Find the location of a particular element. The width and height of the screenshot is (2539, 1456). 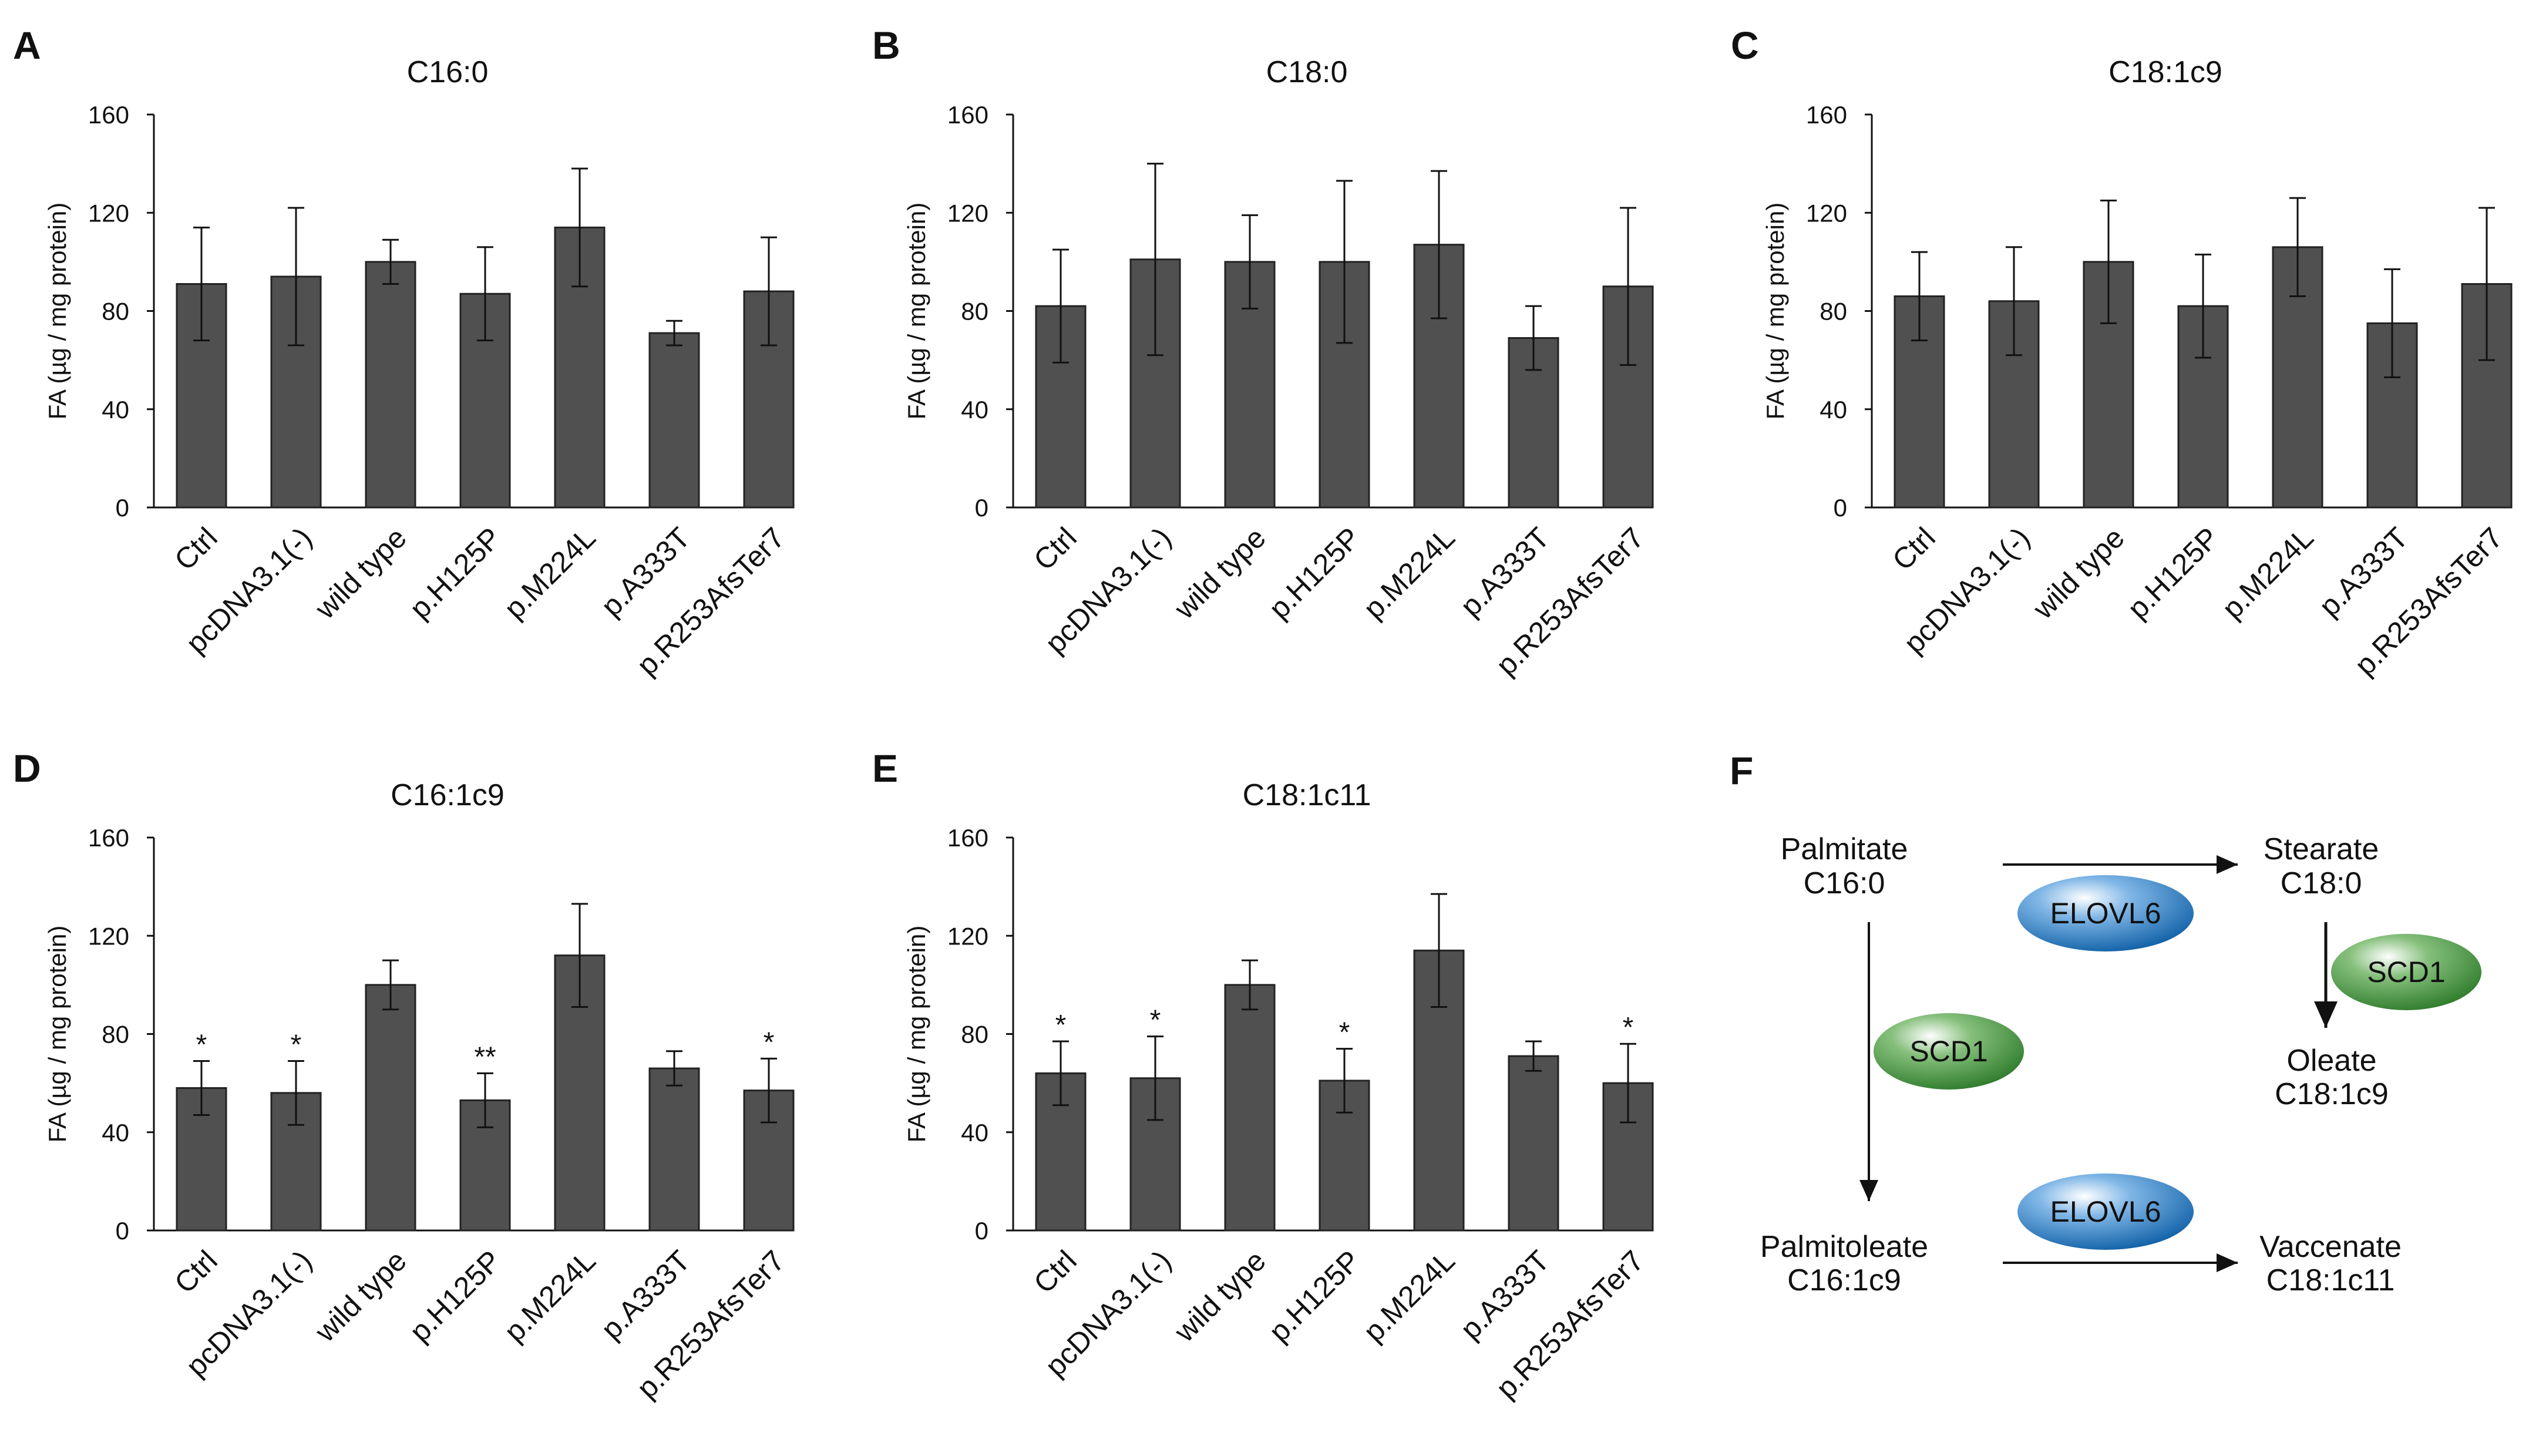

oleate-code: C18:1c9 is located at coordinates (2332, 1094).